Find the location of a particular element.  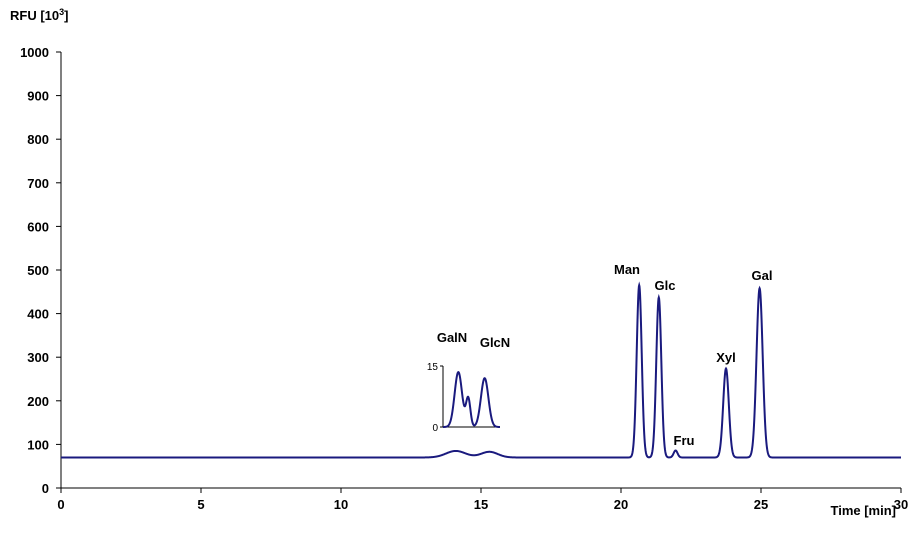

peak-label-glc: Glc is located at coordinates (665, 285).